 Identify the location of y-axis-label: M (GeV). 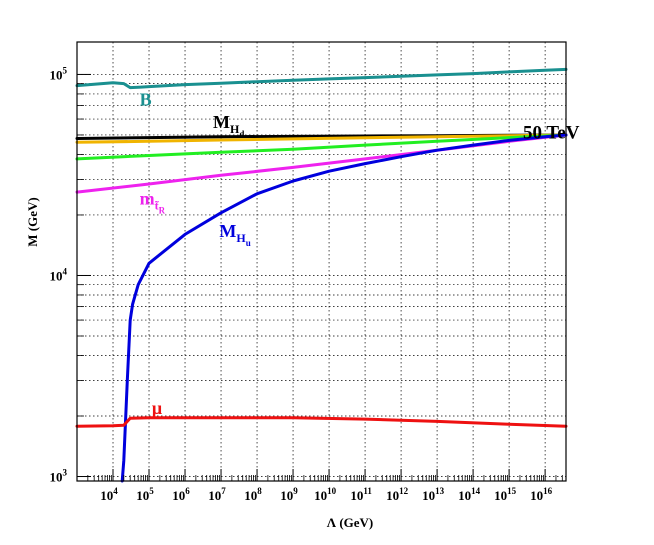
(32, 221).